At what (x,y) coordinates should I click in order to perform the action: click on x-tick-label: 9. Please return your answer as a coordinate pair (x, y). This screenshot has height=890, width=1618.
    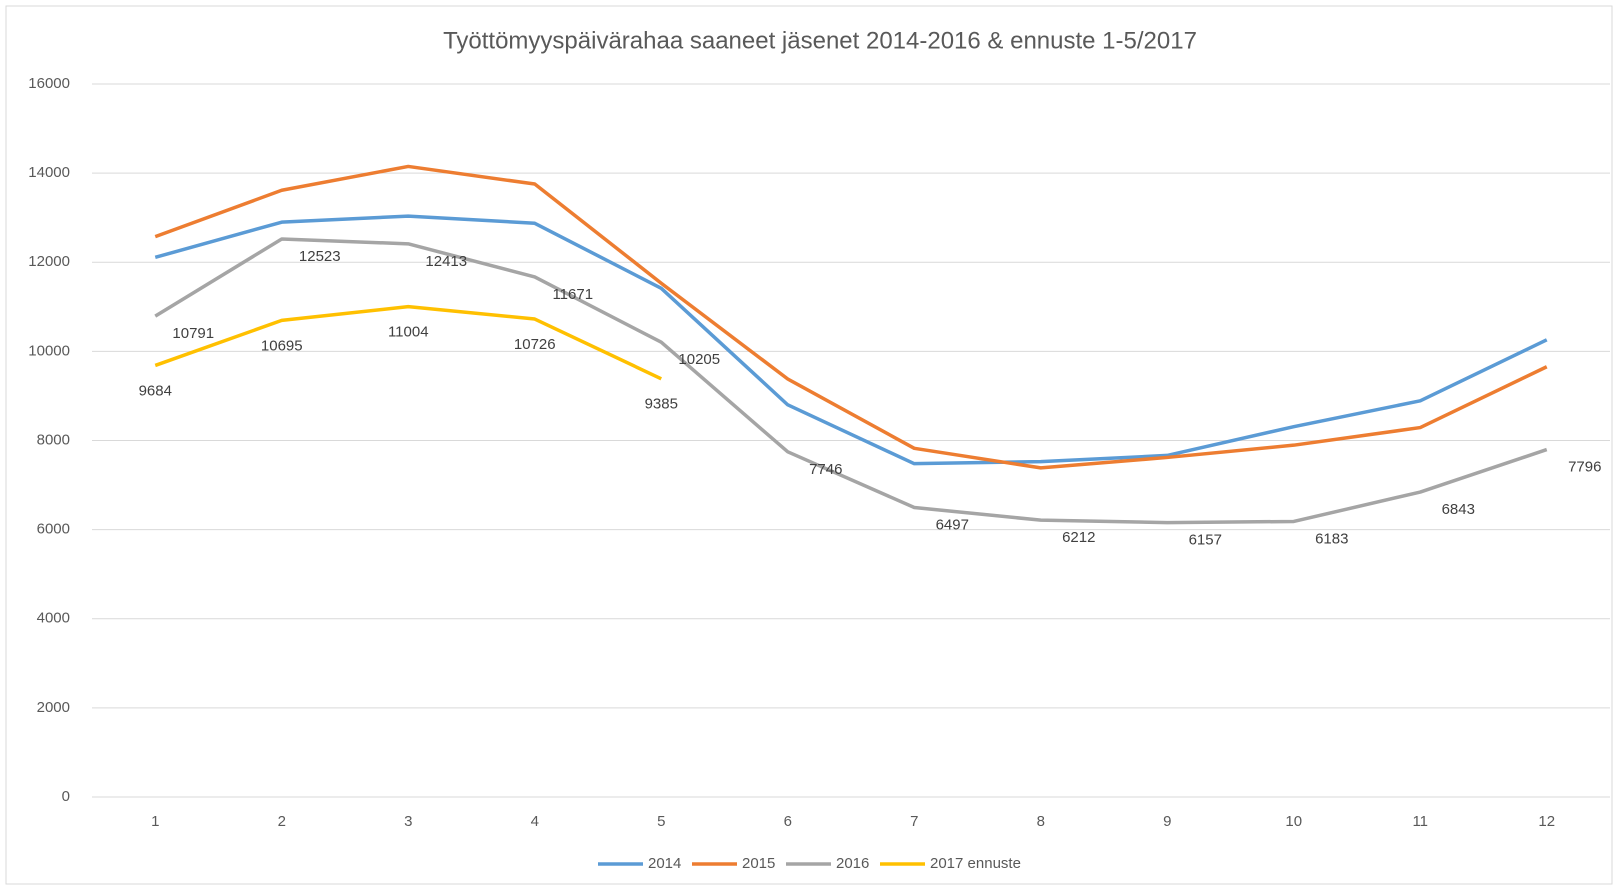
    Looking at the image, I should click on (1167, 821).